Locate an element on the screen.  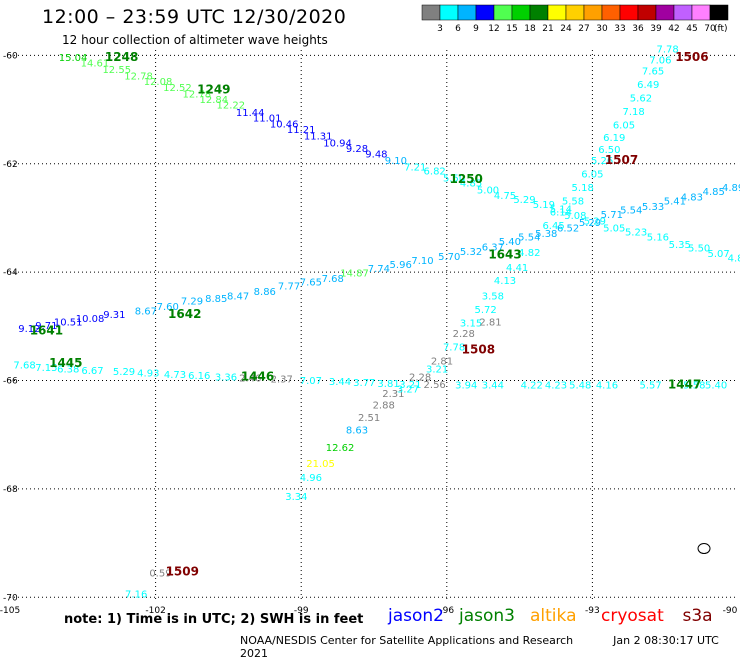
wave-height-value: 9.28 is located at coordinates (357, 149).